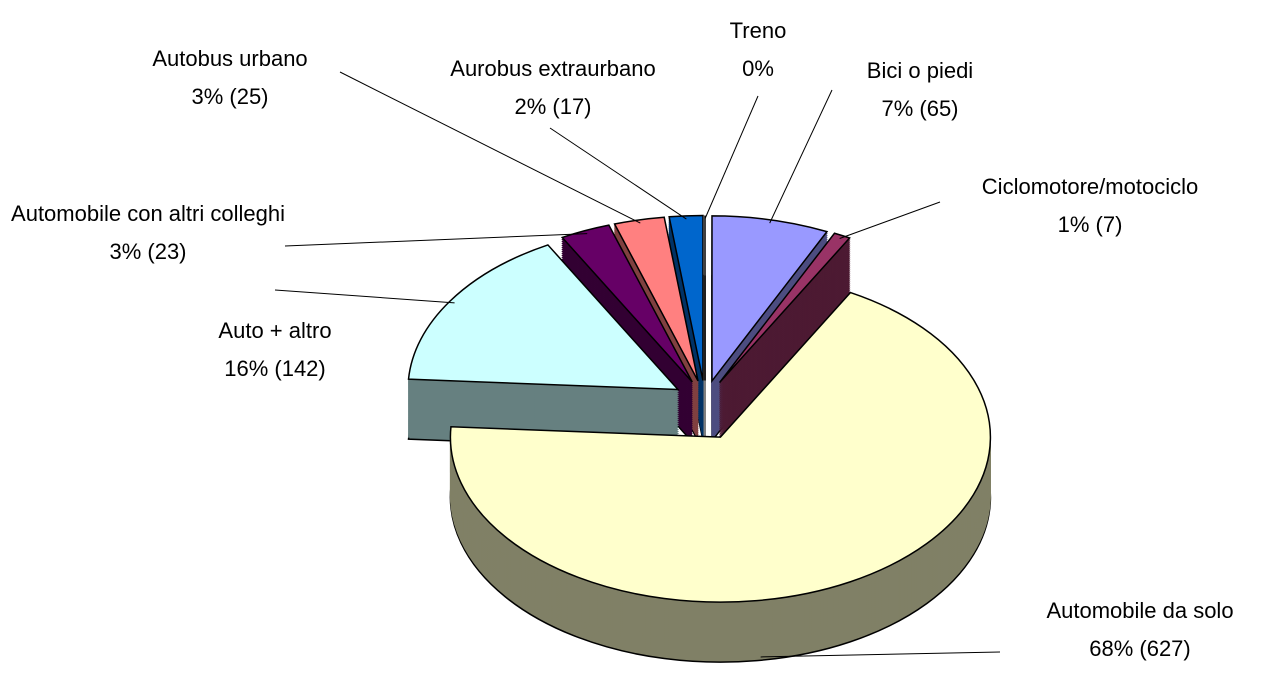 The image size is (1272, 678). Describe the element at coordinates (1090, 224) in the screenshot. I see `value-label: 1% (7)` at that location.